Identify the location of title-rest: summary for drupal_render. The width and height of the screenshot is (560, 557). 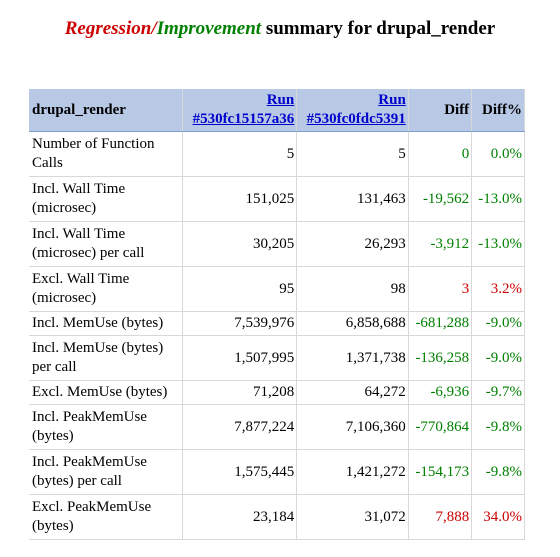
(378, 28).